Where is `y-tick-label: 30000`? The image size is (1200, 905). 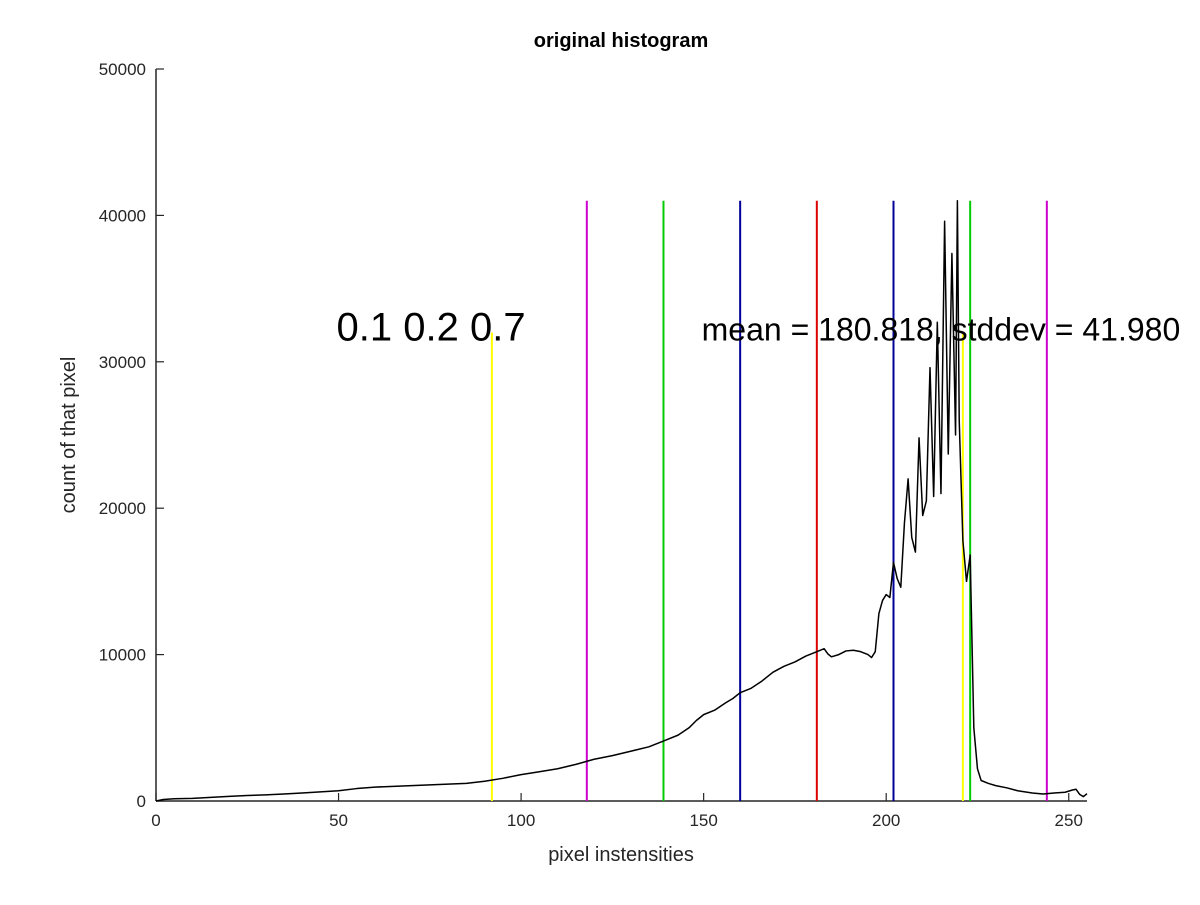
y-tick-label: 30000 is located at coordinates (122, 362).